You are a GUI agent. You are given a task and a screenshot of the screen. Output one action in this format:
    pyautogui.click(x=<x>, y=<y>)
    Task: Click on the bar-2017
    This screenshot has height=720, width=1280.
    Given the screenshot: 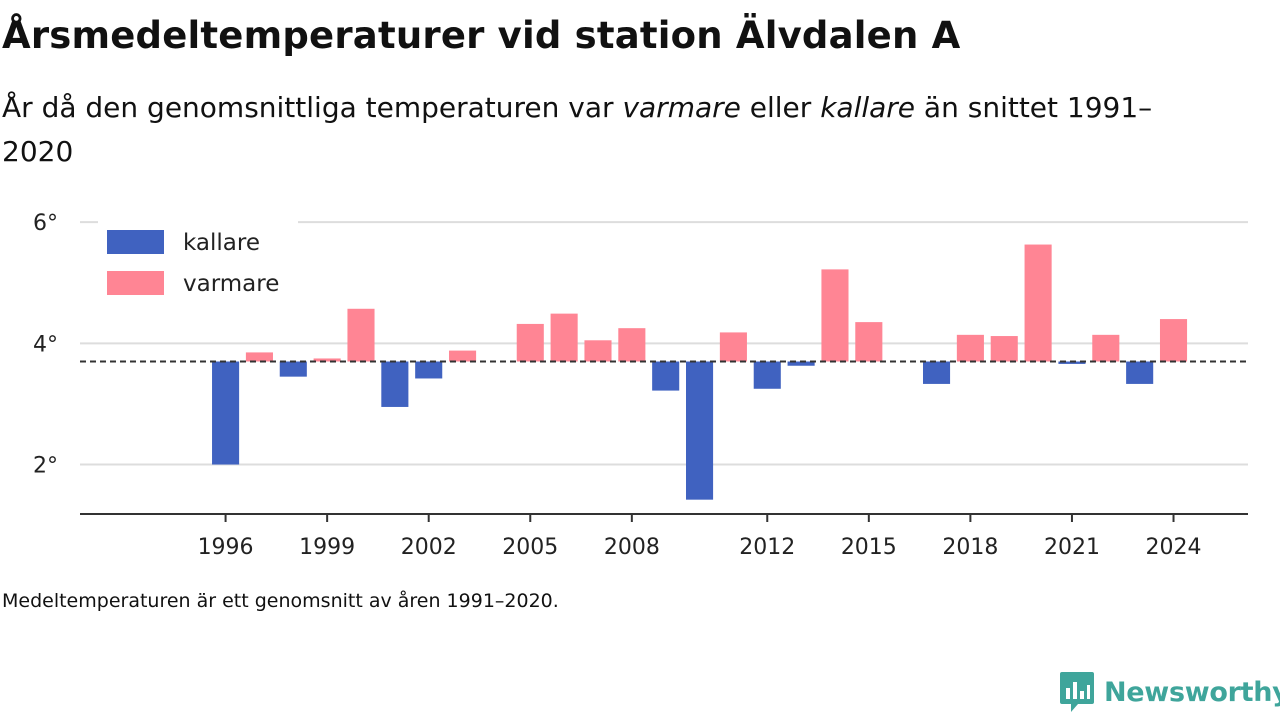 What is the action you would take?
    pyautogui.click(x=936, y=372)
    